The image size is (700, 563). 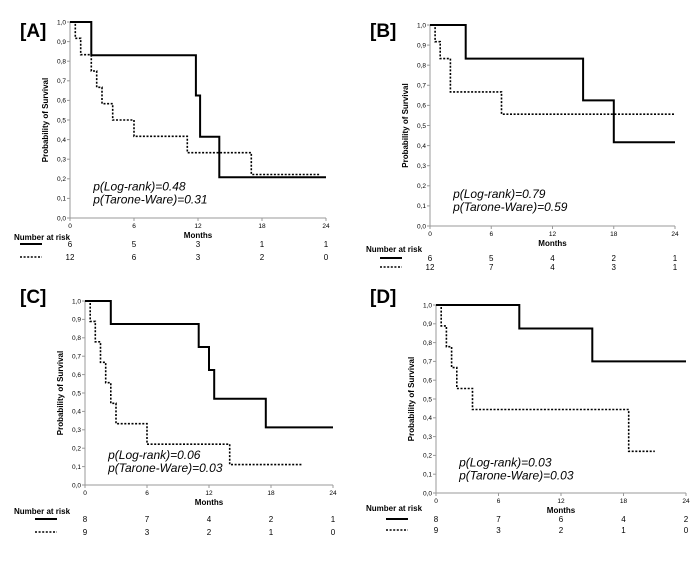 I want to click on panel-label: [B], so click(x=383, y=31).